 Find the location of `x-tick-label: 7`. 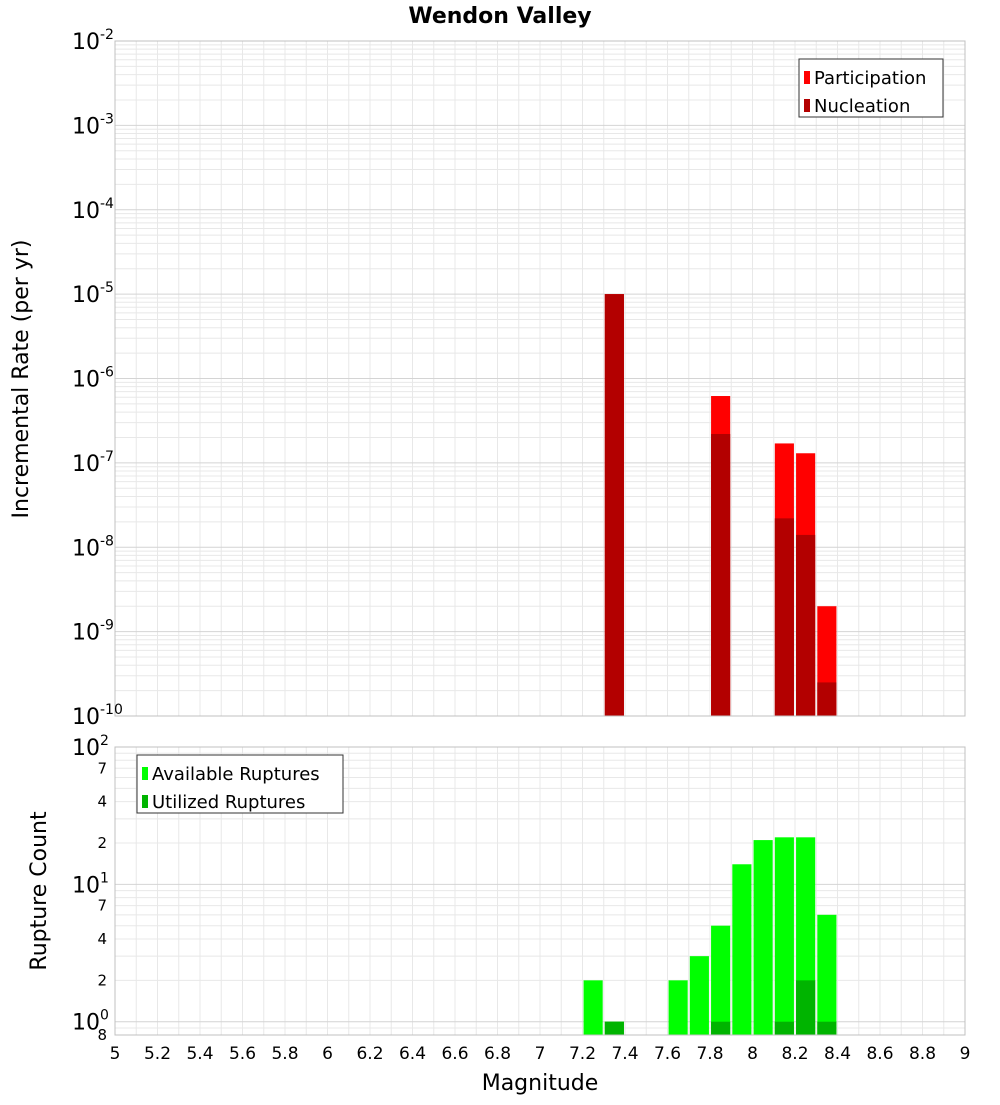

x-tick-label: 7 is located at coordinates (540, 1054).